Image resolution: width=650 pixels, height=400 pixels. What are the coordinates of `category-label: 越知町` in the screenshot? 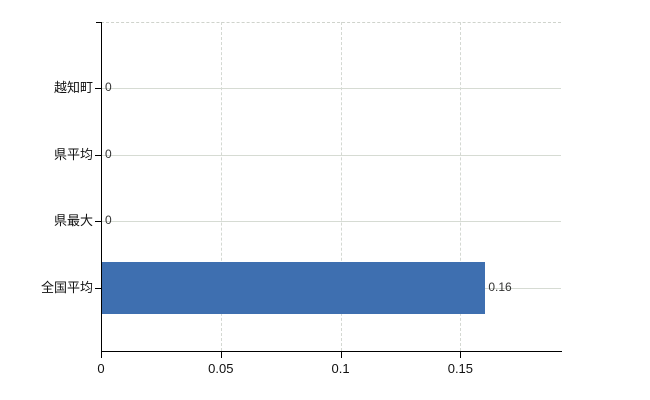 It's located at (73, 87).